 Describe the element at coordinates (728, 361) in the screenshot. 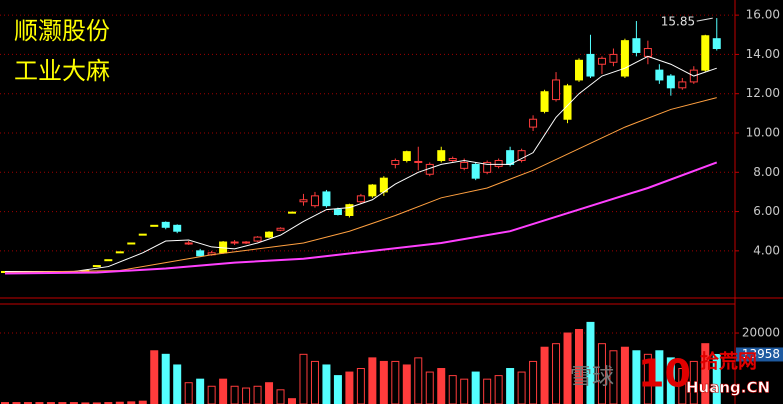

I see `watermark-text: 拾荒网` at that location.